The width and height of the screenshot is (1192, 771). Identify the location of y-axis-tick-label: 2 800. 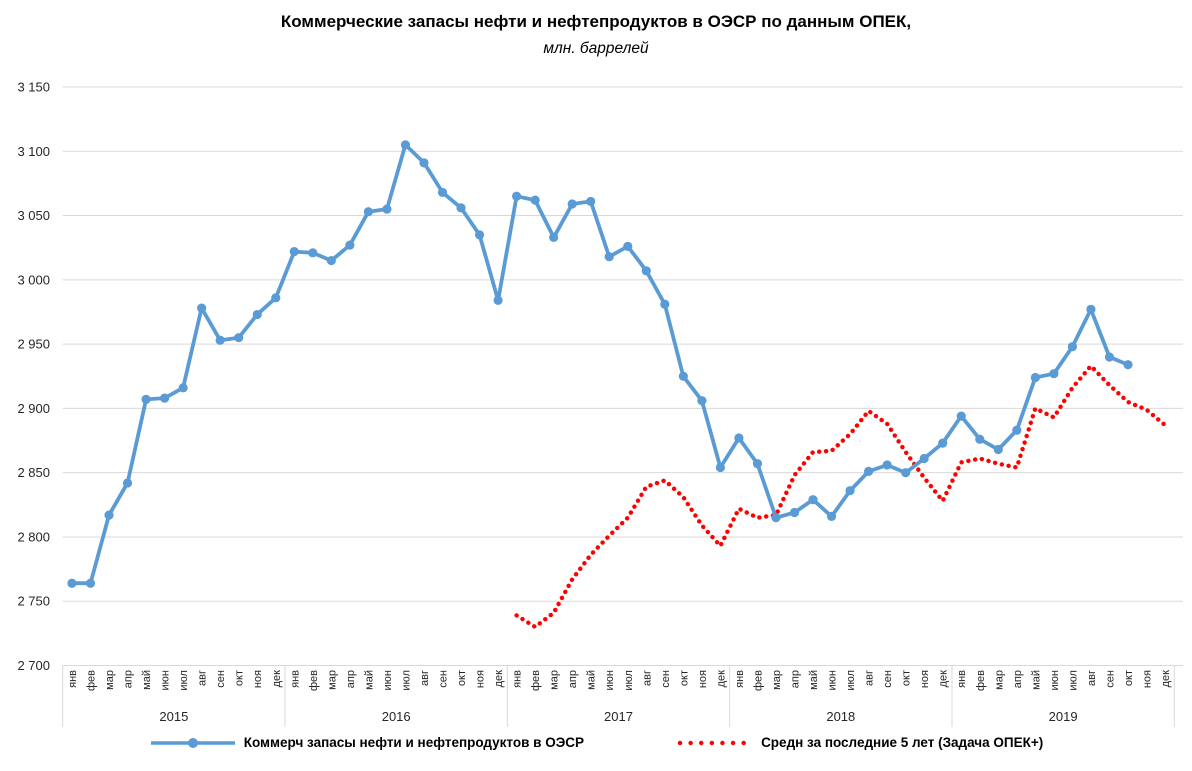
(33, 536).